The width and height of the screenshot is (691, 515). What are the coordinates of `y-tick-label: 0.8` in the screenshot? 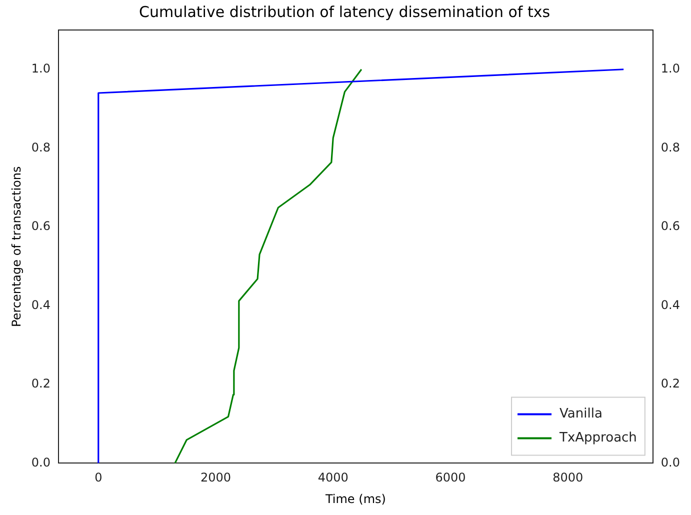 It's located at (40, 147).